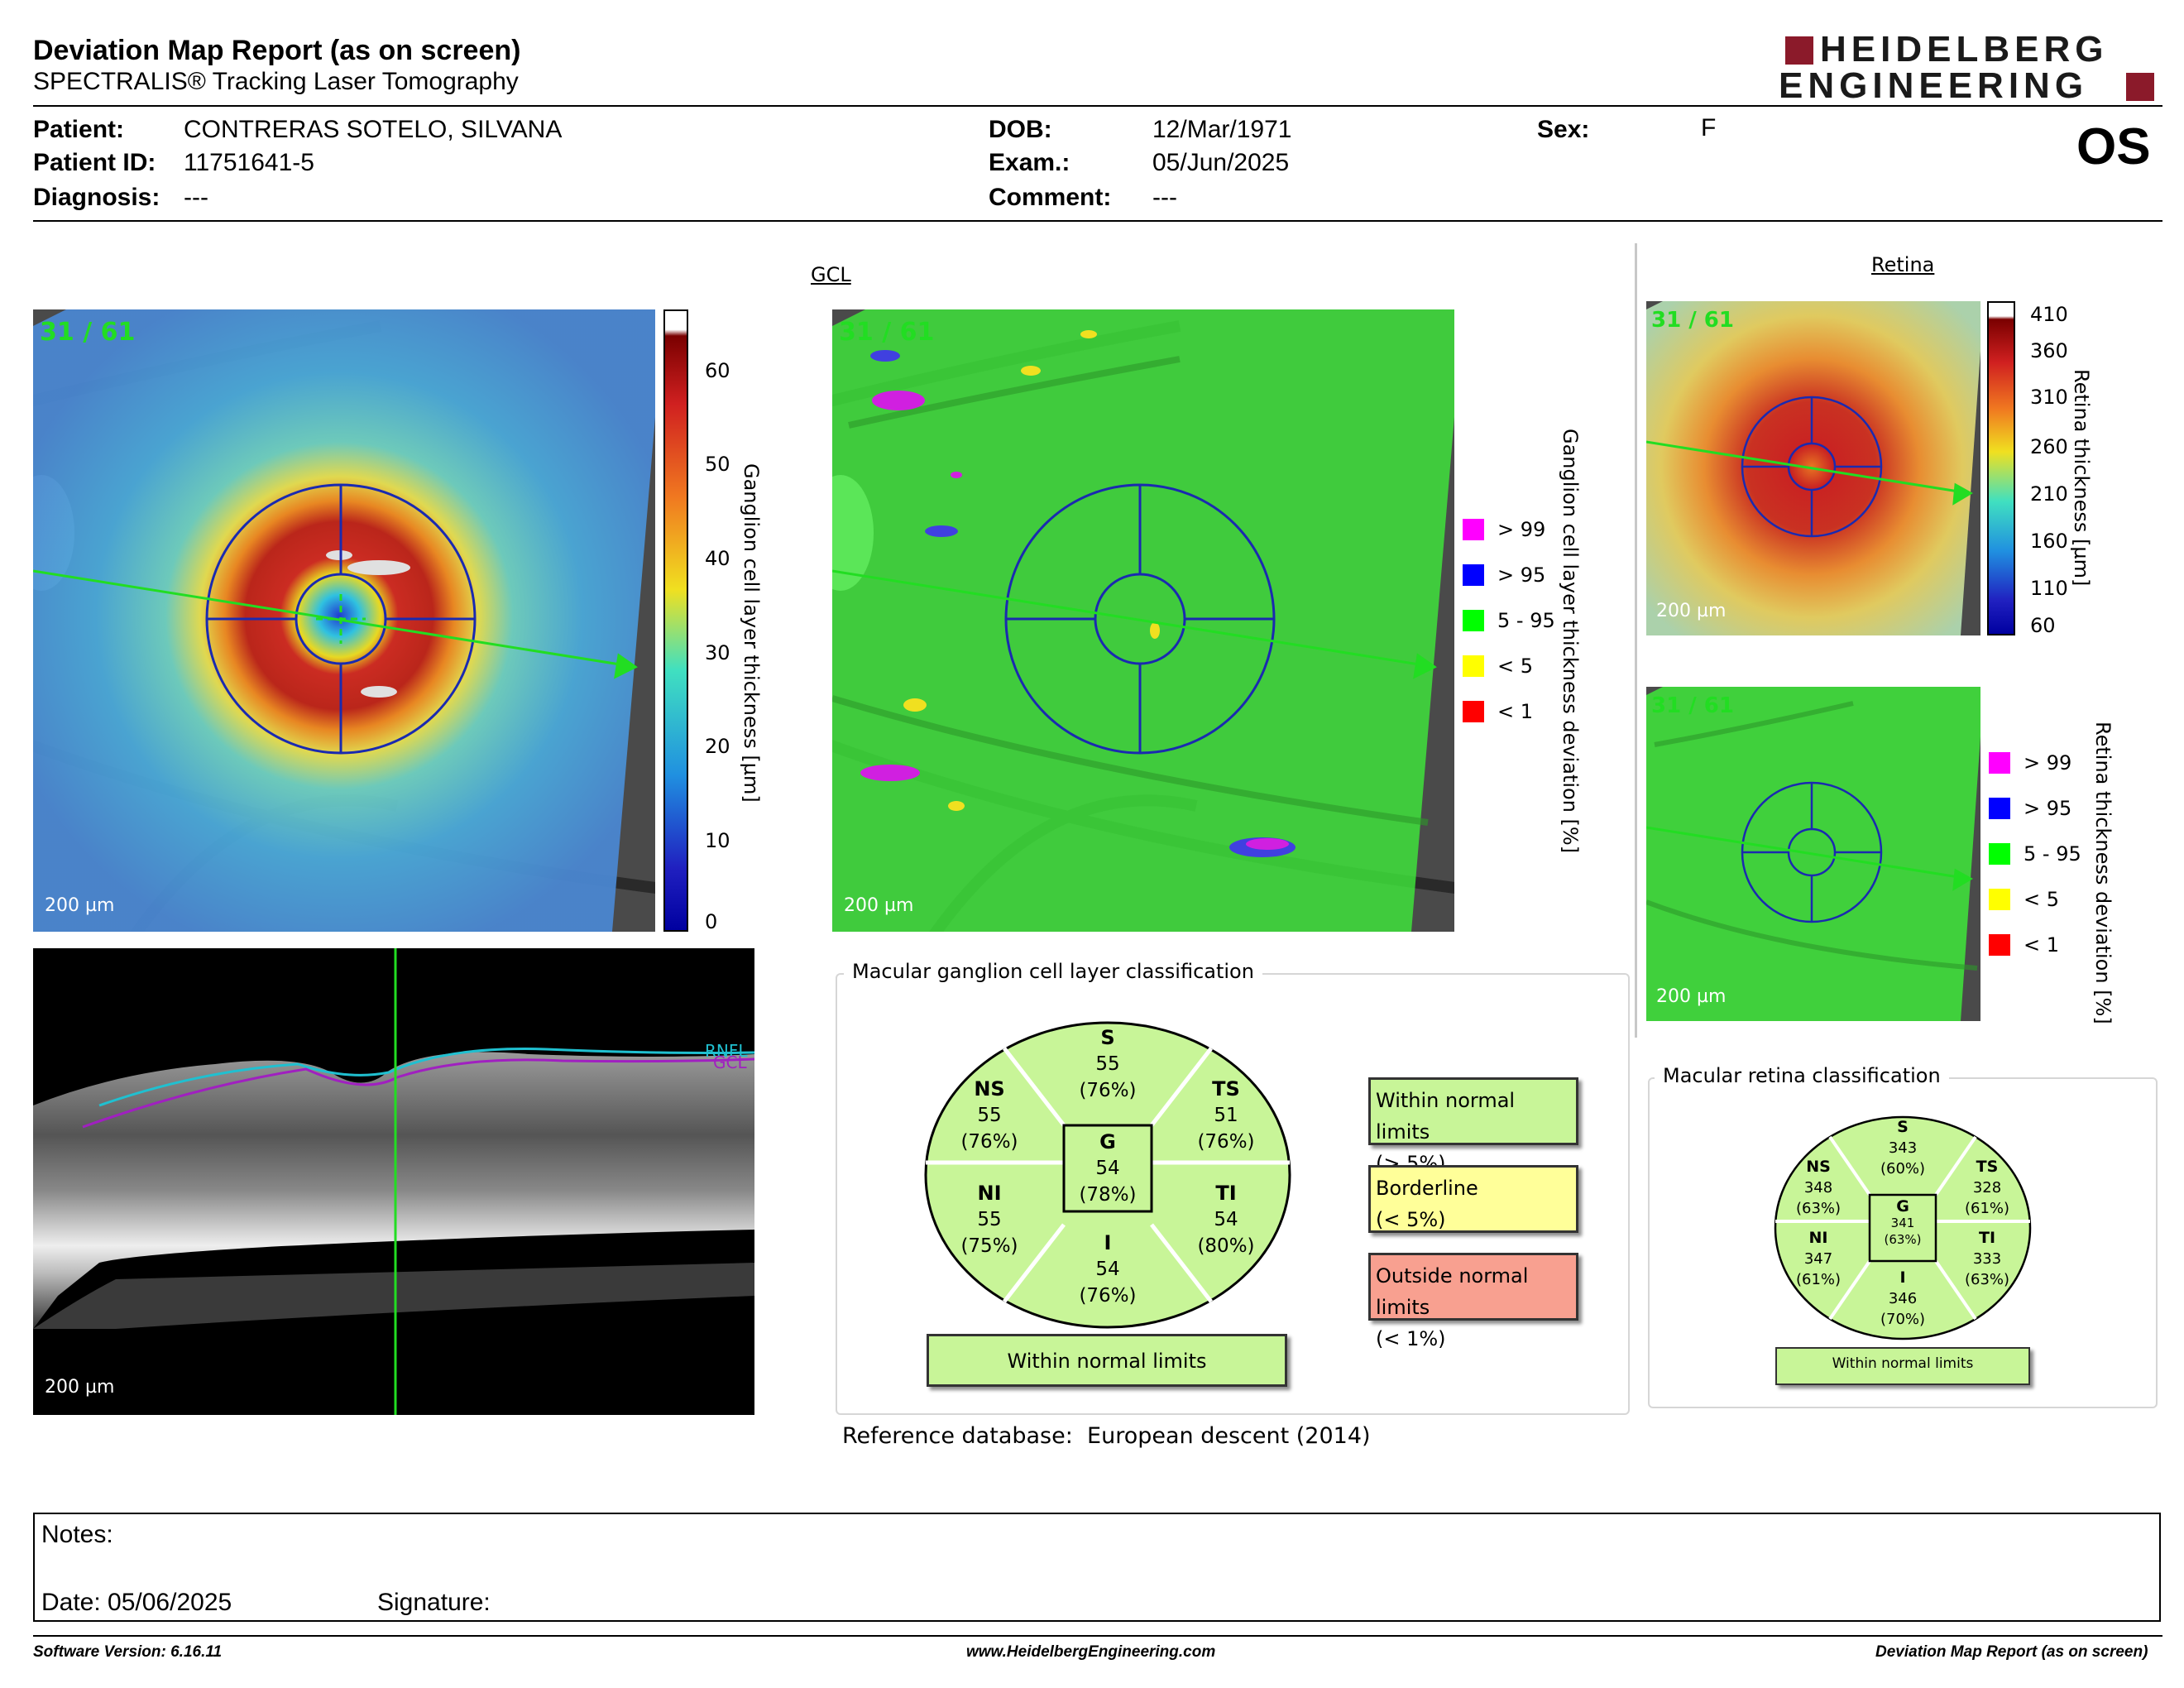 The width and height of the screenshot is (2184, 1688). I want to click on bscan-scale-bar: 200 µm, so click(80, 1387).